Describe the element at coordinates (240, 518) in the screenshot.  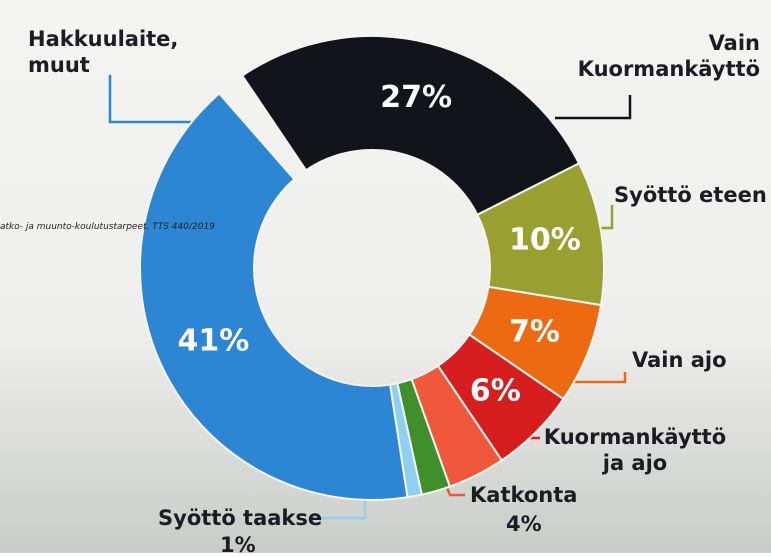
I see `category-label: Syöttö taakse` at that location.